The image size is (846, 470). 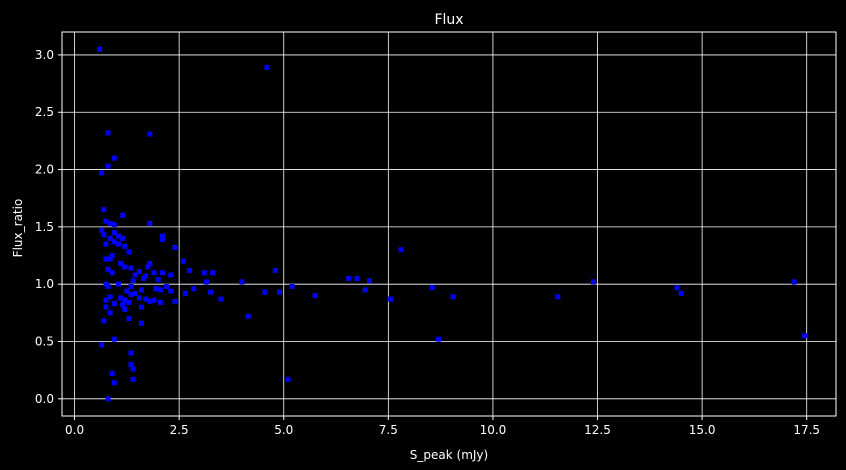 What do you see at coordinates (493, 430) in the screenshot?
I see `x-tick-label: 10.0` at bounding box center [493, 430].